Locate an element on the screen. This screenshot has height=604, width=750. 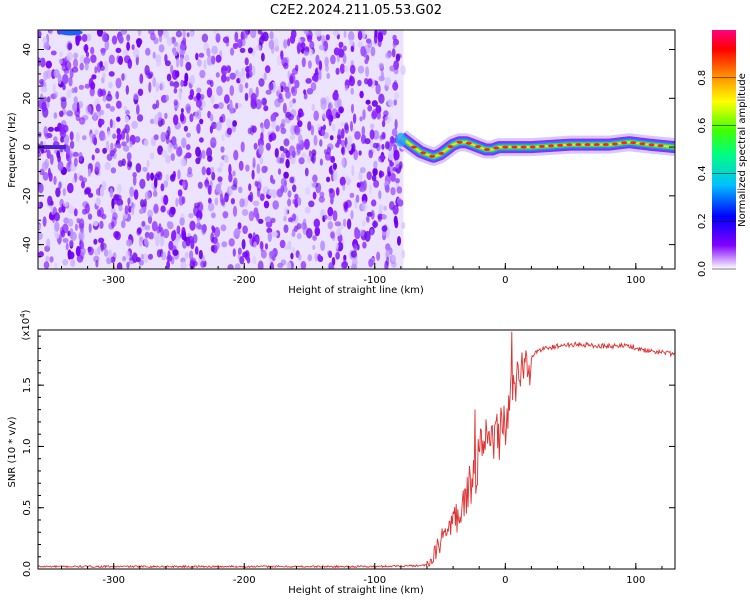
y-tick-label: -20 is located at coordinates (27, 196).